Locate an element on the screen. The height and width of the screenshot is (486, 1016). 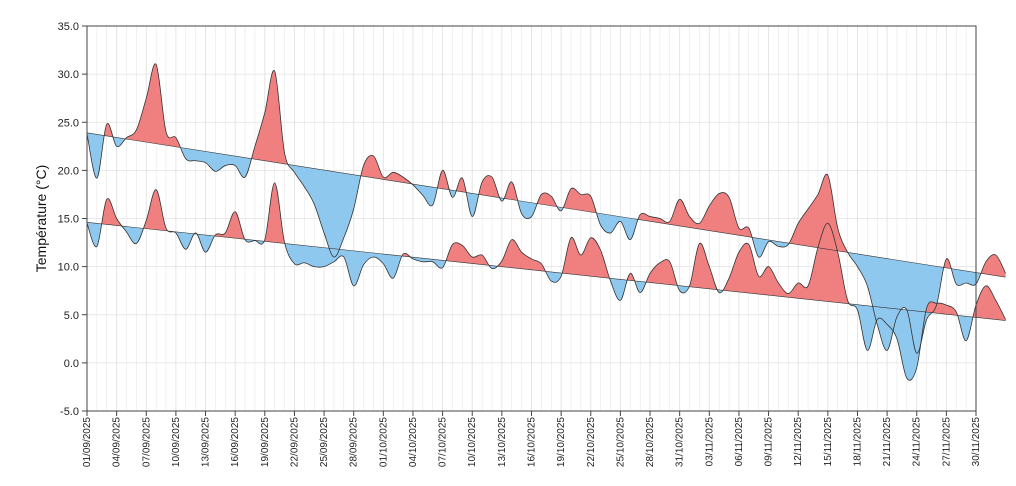
y-tick-label: 30.0 is located at coordinates (68, 75).